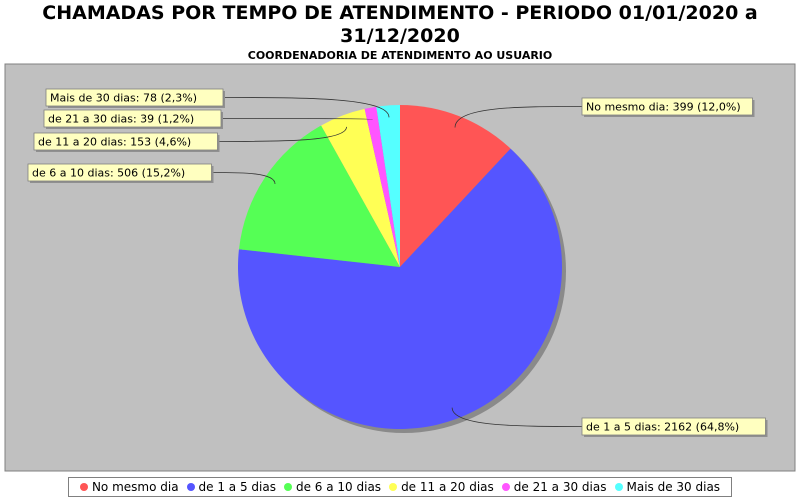 The width and height of the screenshot is (800, 500). I want to click on slice-label-text: de 6 a 10 dias: 506 (15,2%), so click(108, 173).